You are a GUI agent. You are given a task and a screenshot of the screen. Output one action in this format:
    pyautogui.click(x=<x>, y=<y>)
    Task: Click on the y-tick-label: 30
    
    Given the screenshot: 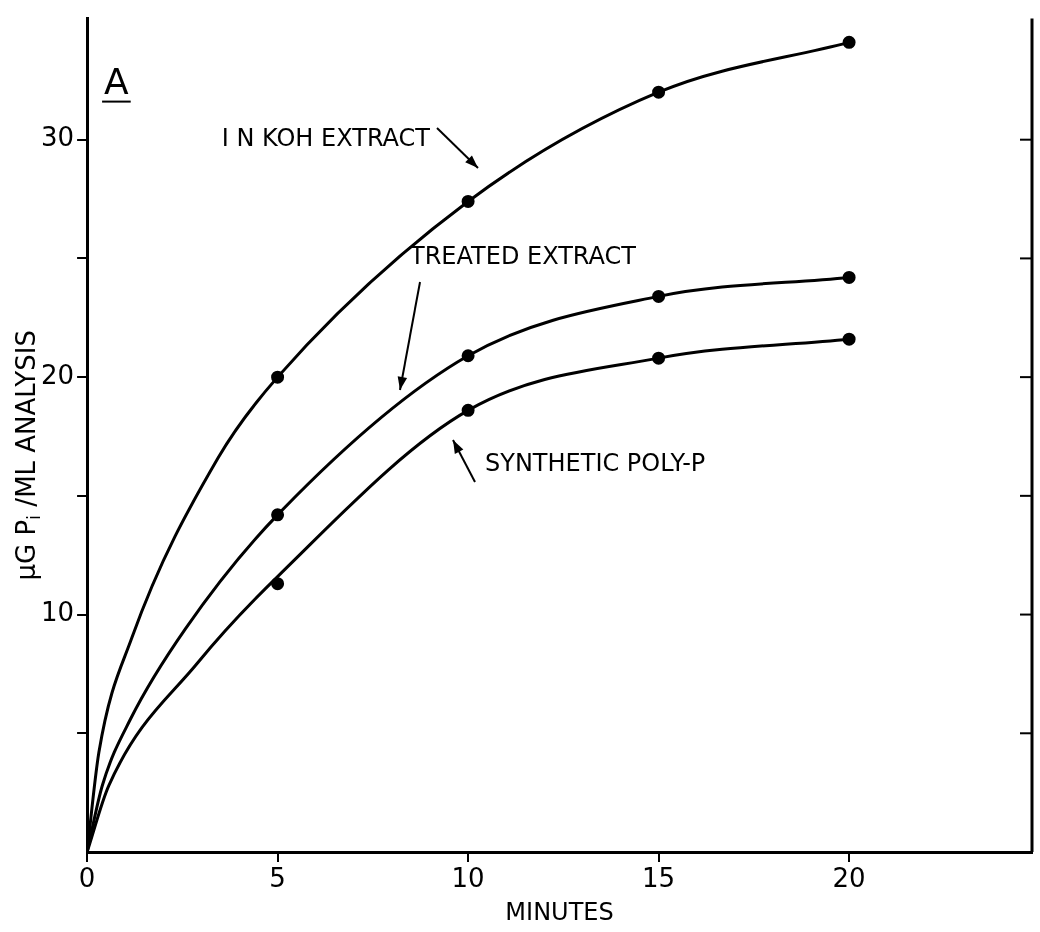 What is the action you would take?
    pyautogui.click(x=57, y=137)
    